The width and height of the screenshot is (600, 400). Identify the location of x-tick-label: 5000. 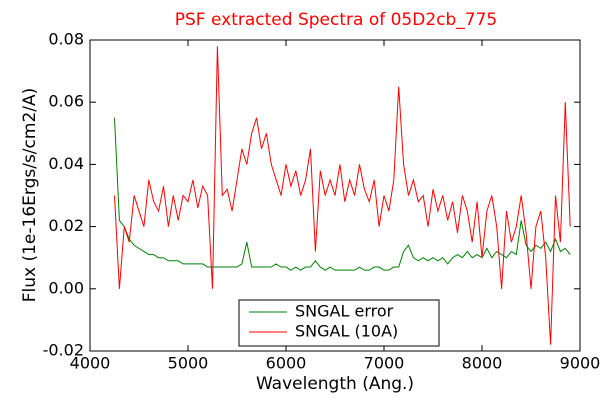
(188, 363).